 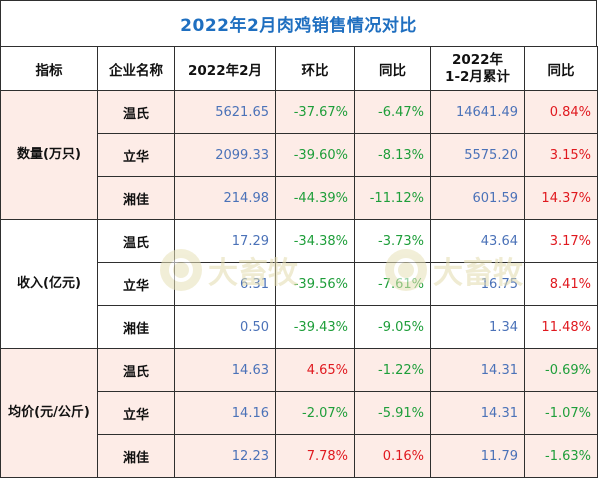 What do you see at coordinates (315, 68) in the screenshot?
I see `header-mom: 环比` at bounding box center [315, 68].